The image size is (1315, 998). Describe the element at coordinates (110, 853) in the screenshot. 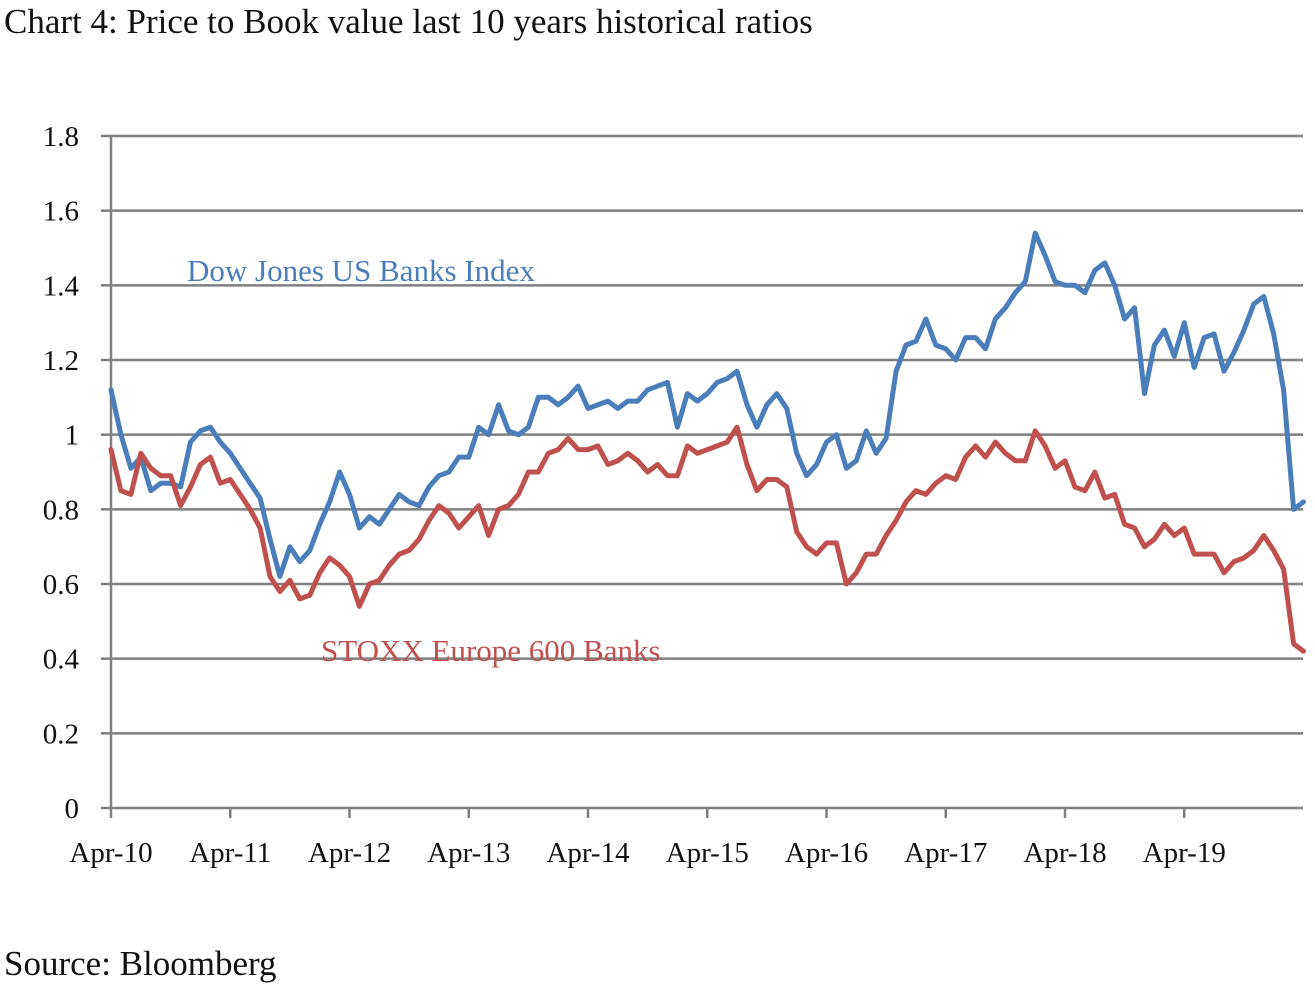

I see `x-tick-label: Apr-10` at that location.